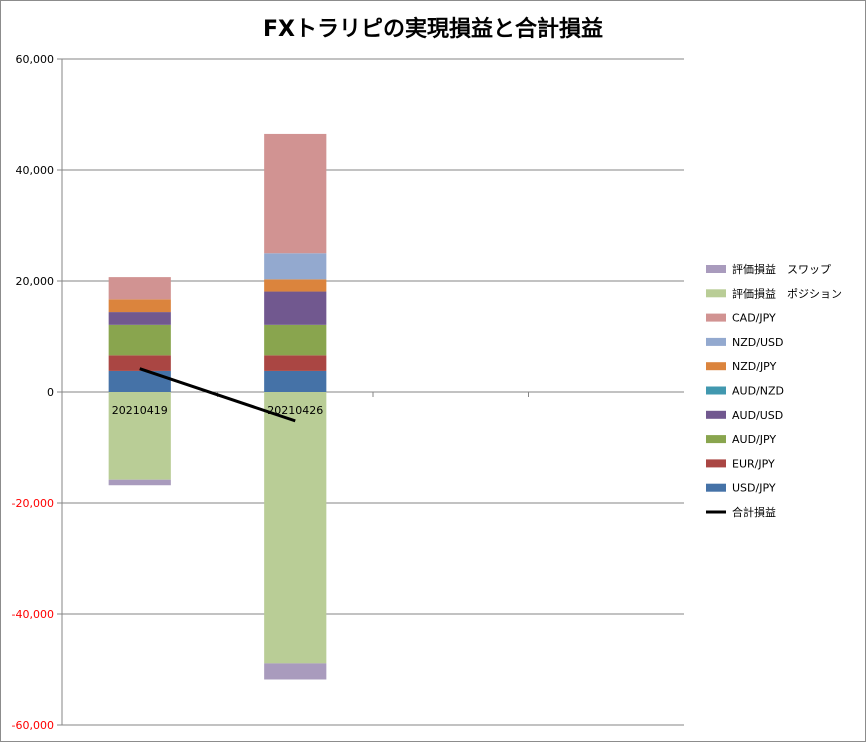  What do you see at coordinates (33, 614) in the screenshot?
I see `y-tick-label: -40,000` at bounding box center [33, 614].